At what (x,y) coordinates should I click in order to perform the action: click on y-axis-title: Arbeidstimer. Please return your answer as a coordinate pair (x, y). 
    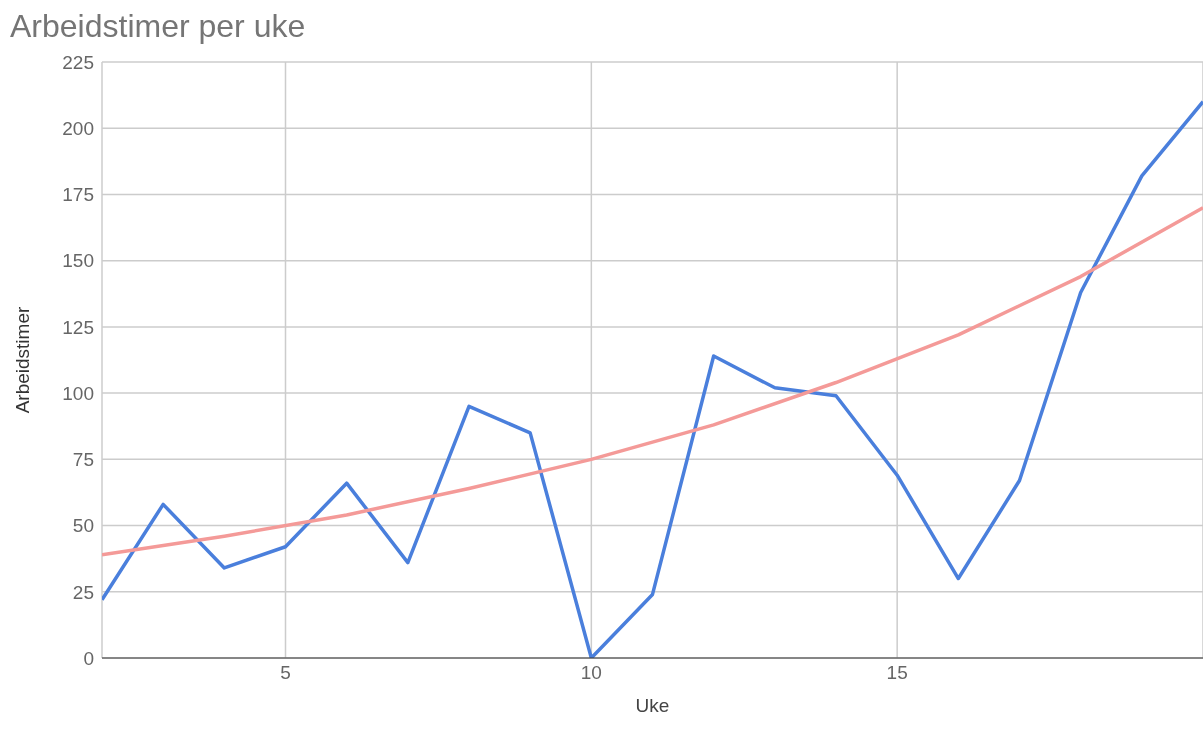
    Looking at the image, I should click on (22, 360).